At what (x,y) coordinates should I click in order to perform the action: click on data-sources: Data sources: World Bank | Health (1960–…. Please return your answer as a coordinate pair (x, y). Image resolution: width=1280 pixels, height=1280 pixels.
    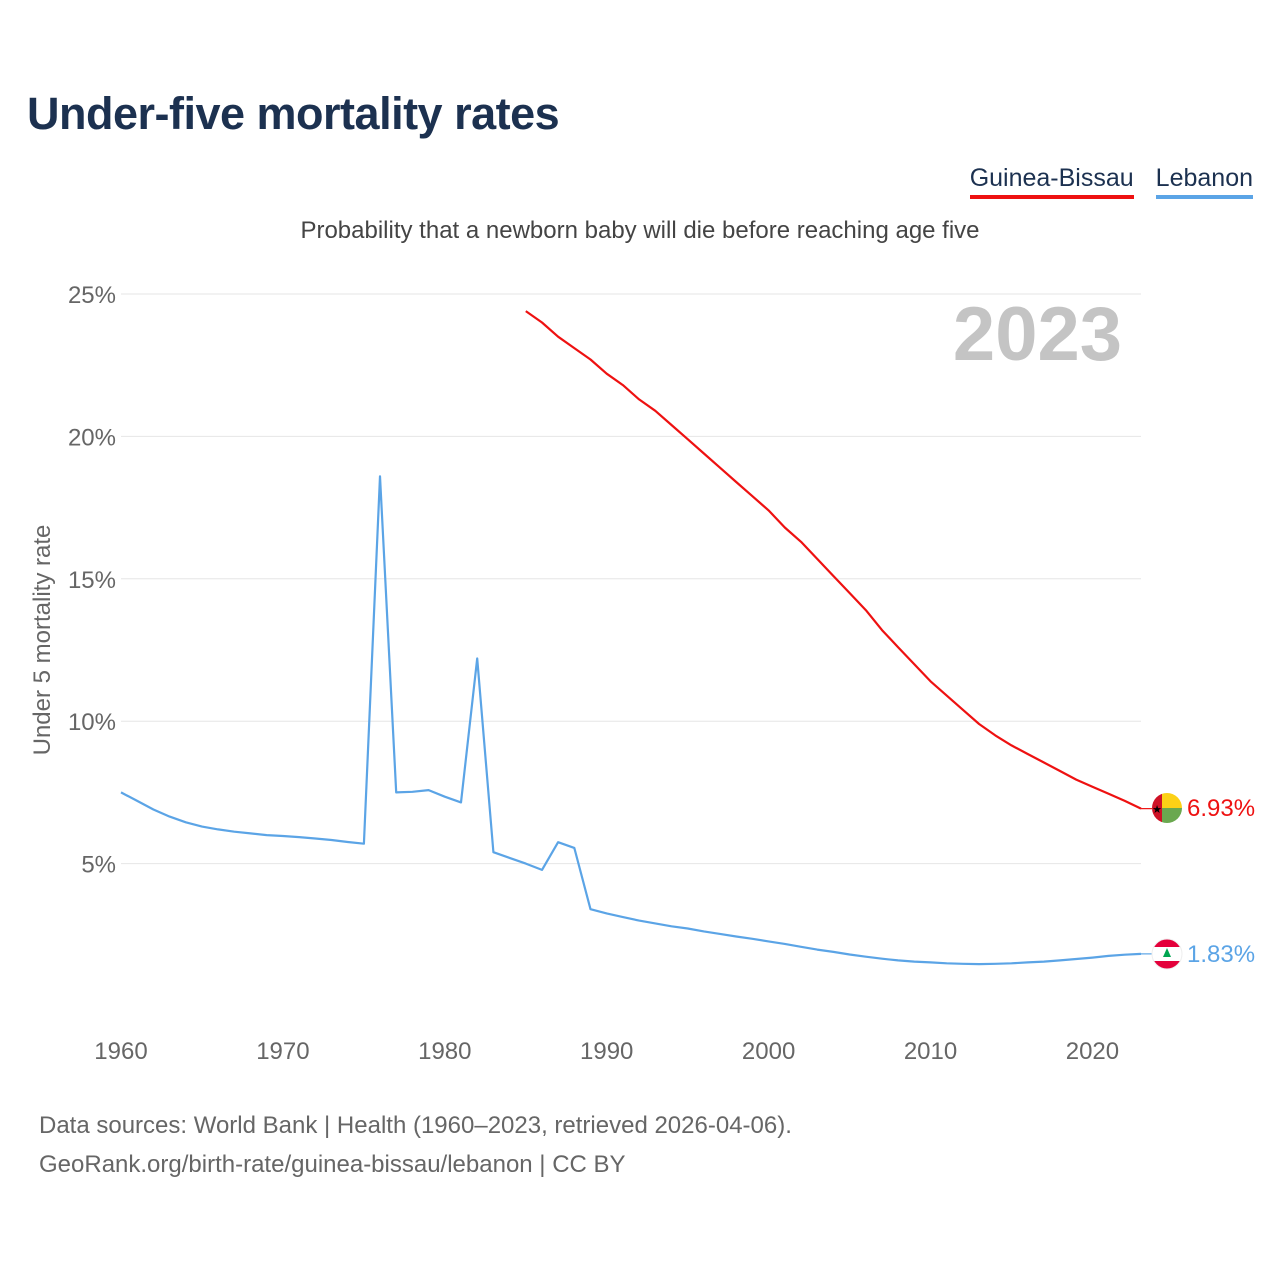
    Looking at the image, I should click on (415, 1145).